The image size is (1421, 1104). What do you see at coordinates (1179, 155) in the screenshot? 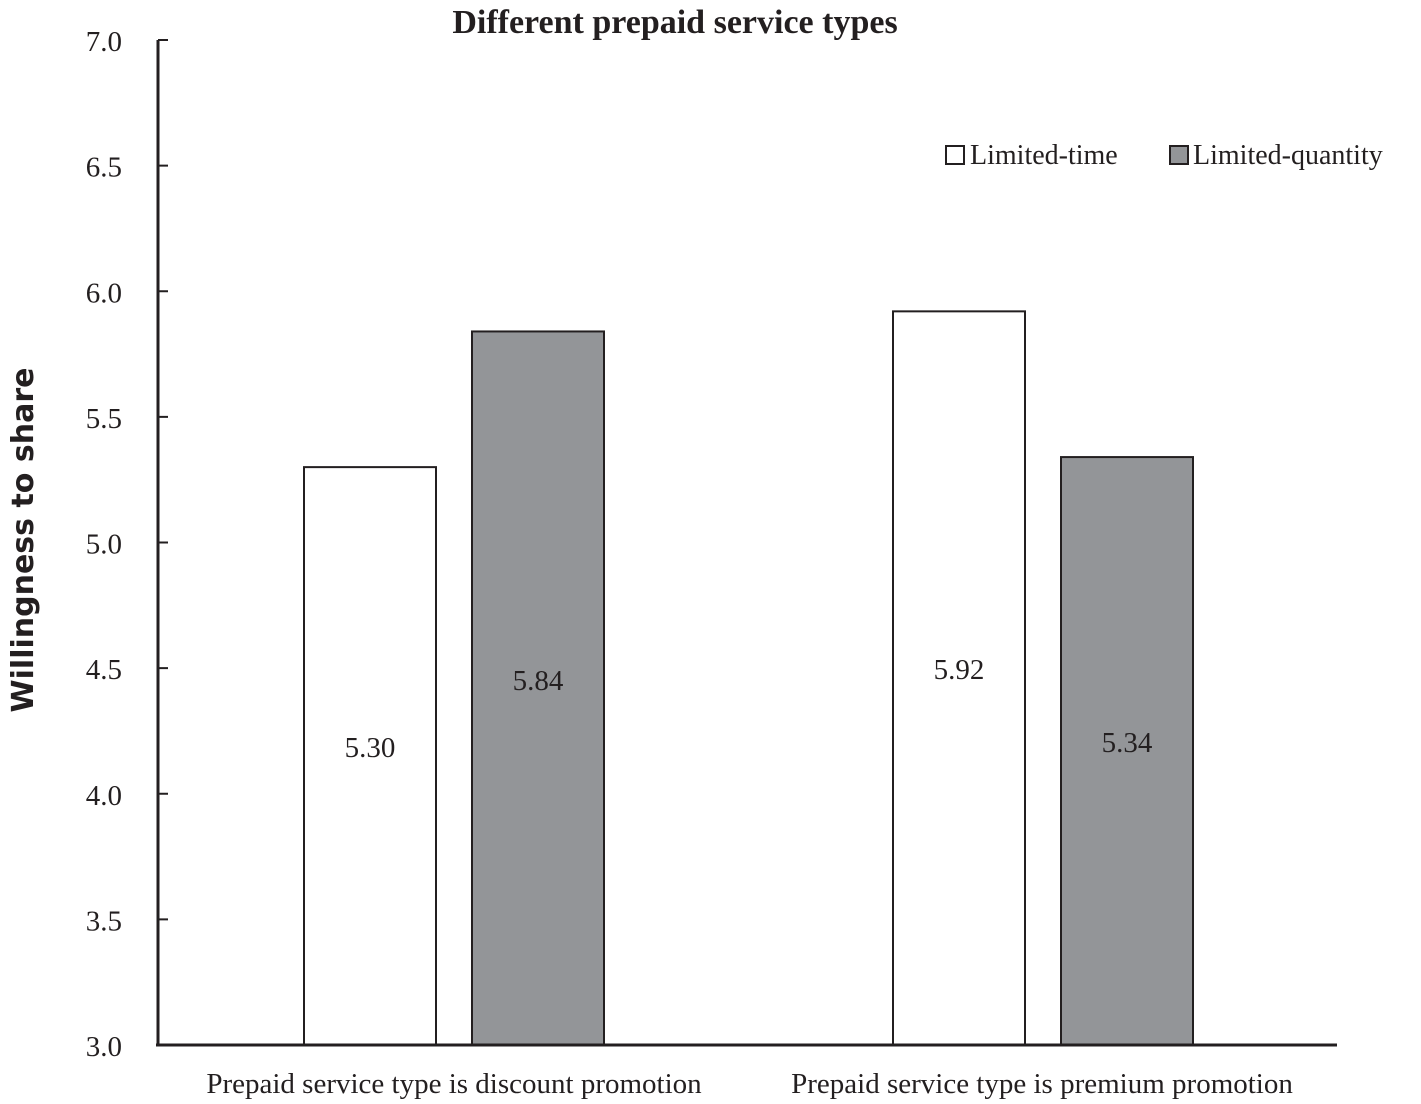
I see `legend-swatch-limited-quantity` at bounding box center [1179, 155].